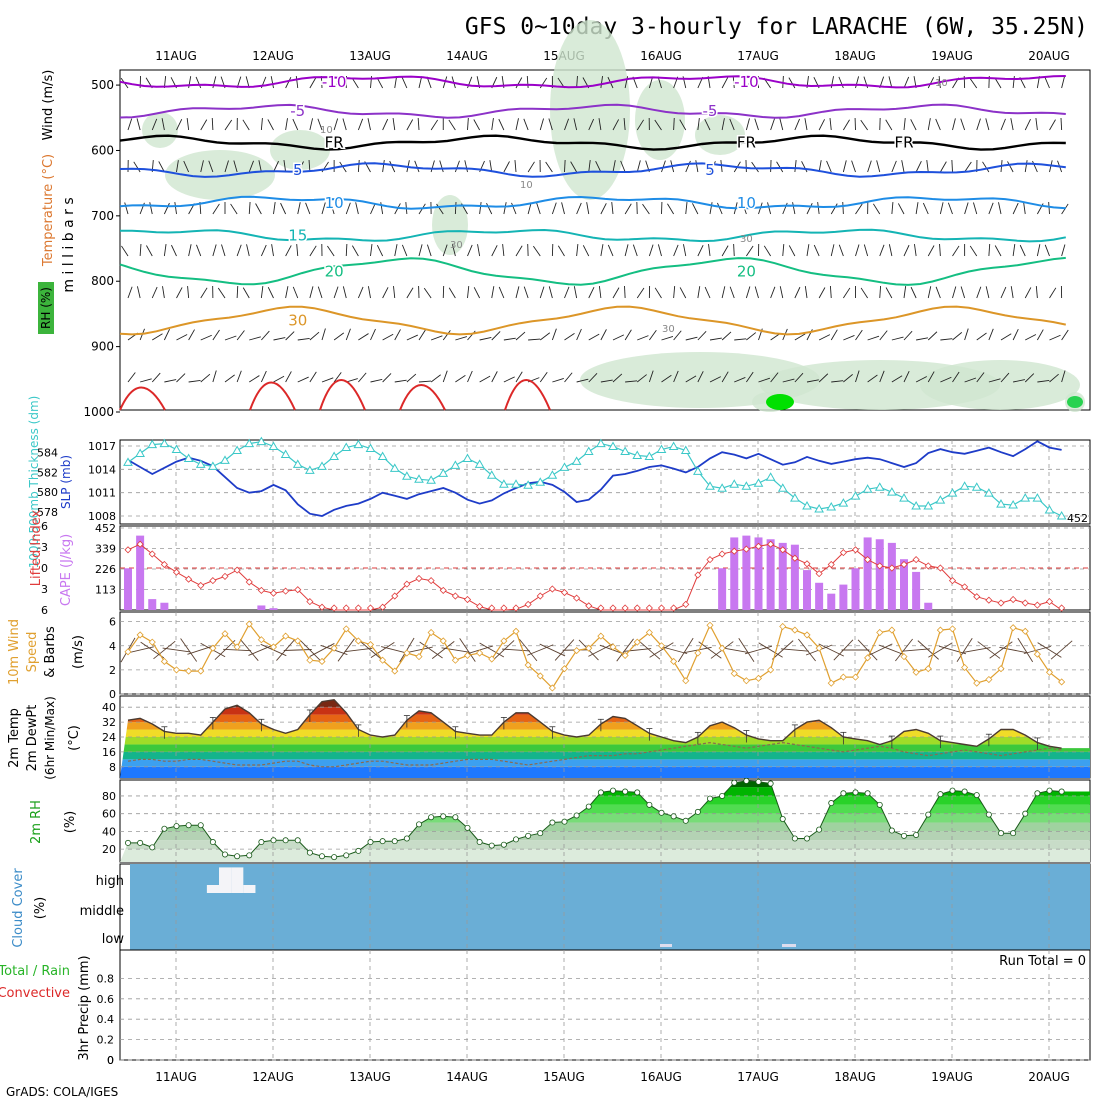  Describe the element at coordinates (74, 738) in the screenshot. I see `temp-axis-label: (°C)` at that location.